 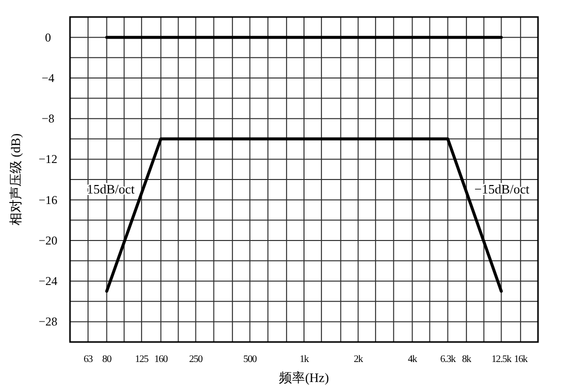 I want to click on y-tick-label: −16, so click(x=48, y=199).